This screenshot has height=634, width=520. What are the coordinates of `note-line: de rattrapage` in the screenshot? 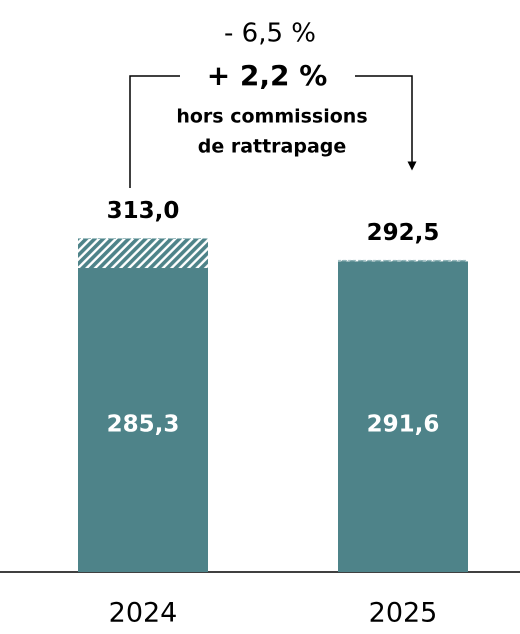 It's located at (272, 147).